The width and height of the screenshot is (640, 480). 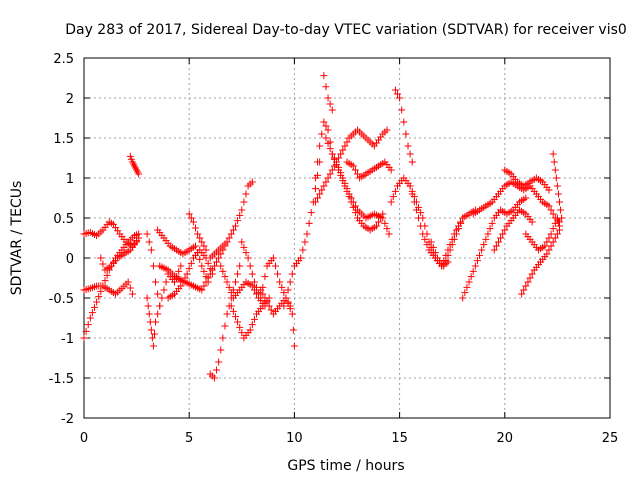 What do you see at coordinates (84, 438) in the screenshot?
I see `x-tick-label: 0` at bounding box center [84, 438].